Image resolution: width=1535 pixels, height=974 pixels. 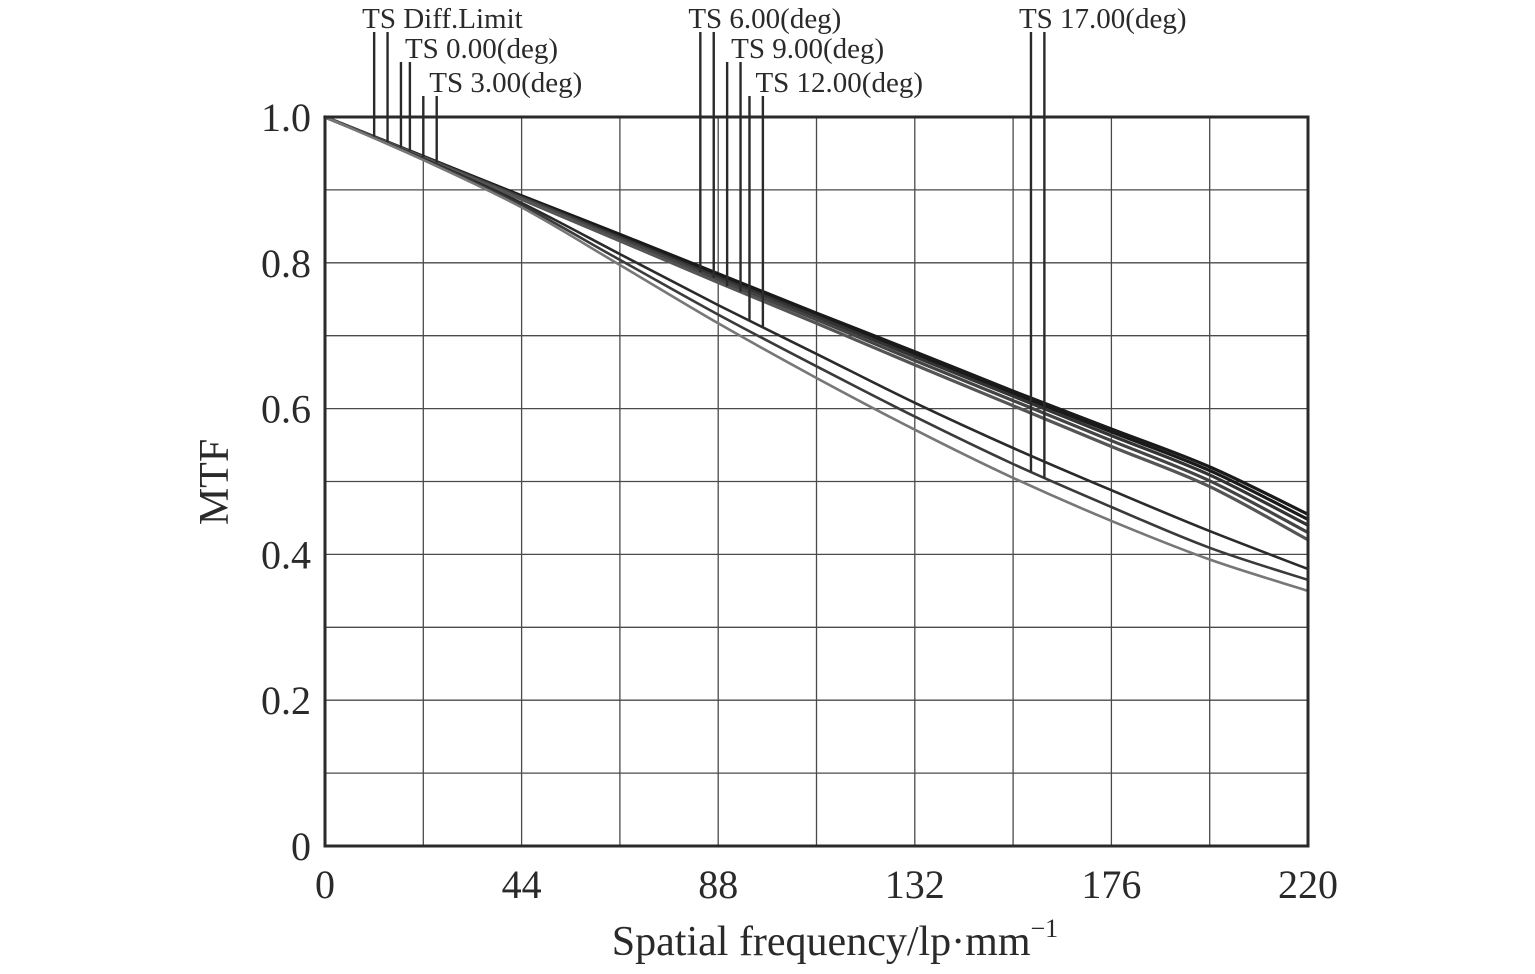 What do you see at coordinates (1103, 19) in the screenshot?
I see `legend-label: TS 17.00(deg)` at bounding box center [1103, 19].